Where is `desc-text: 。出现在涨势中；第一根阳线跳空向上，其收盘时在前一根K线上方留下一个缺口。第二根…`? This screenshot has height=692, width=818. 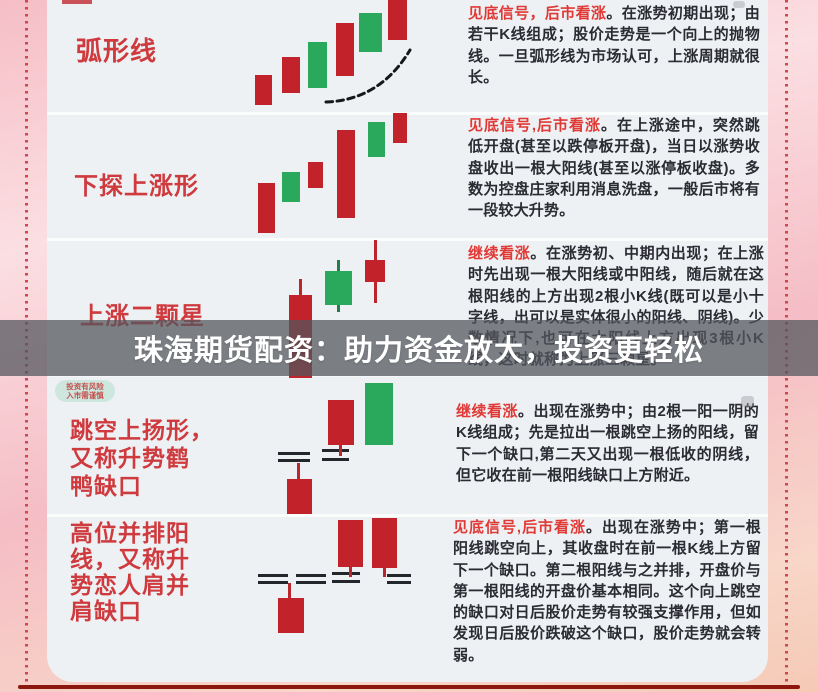
desc-text: 。出现在涨势中；第一根阳线跳空向上，其收盘时在前一根K线上方留下一个缺口。第二根… is located at coordinates (607, 591).